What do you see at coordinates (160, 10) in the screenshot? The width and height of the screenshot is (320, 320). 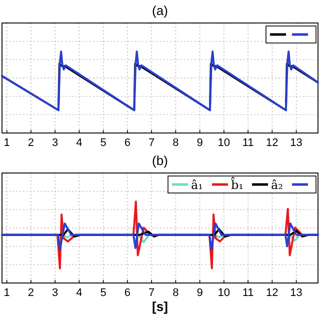 I see `chart-title: (a)` at bounding box center [160, 10].